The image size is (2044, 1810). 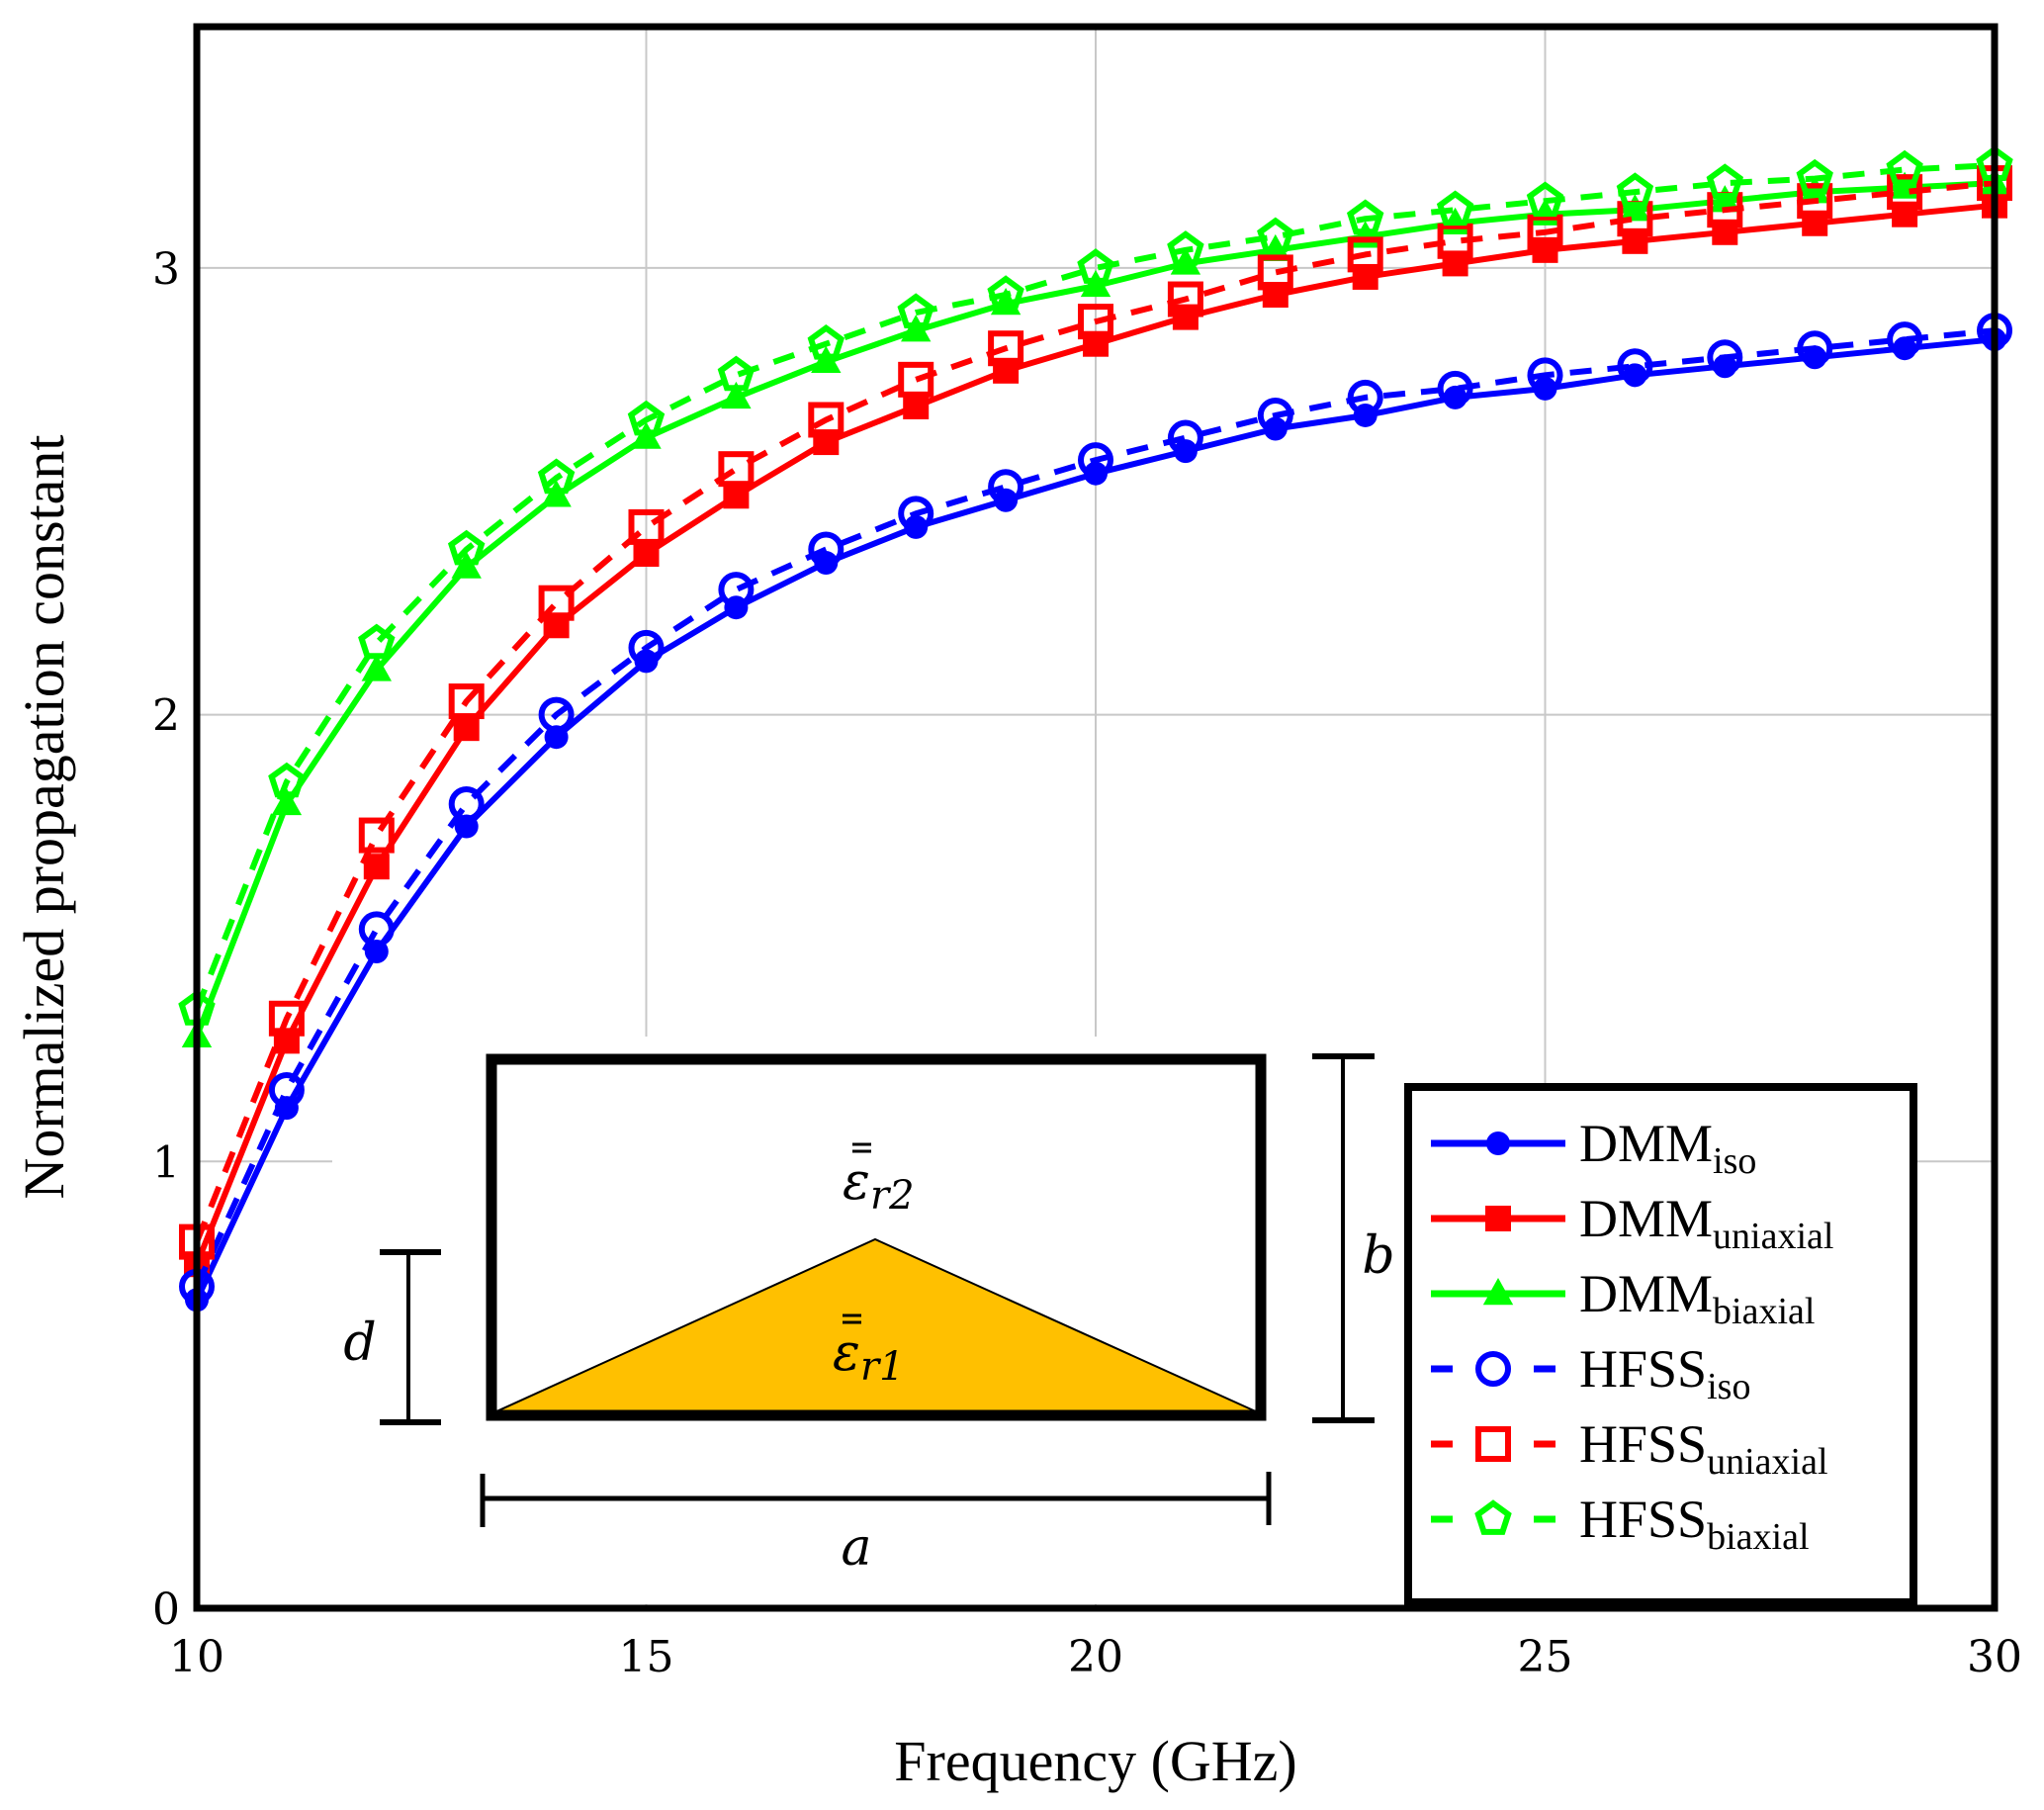 What do you see at coordinates (1378, 1256) in the screenshot?
I see `b-label: b` at bounding box center [1378, 1256].